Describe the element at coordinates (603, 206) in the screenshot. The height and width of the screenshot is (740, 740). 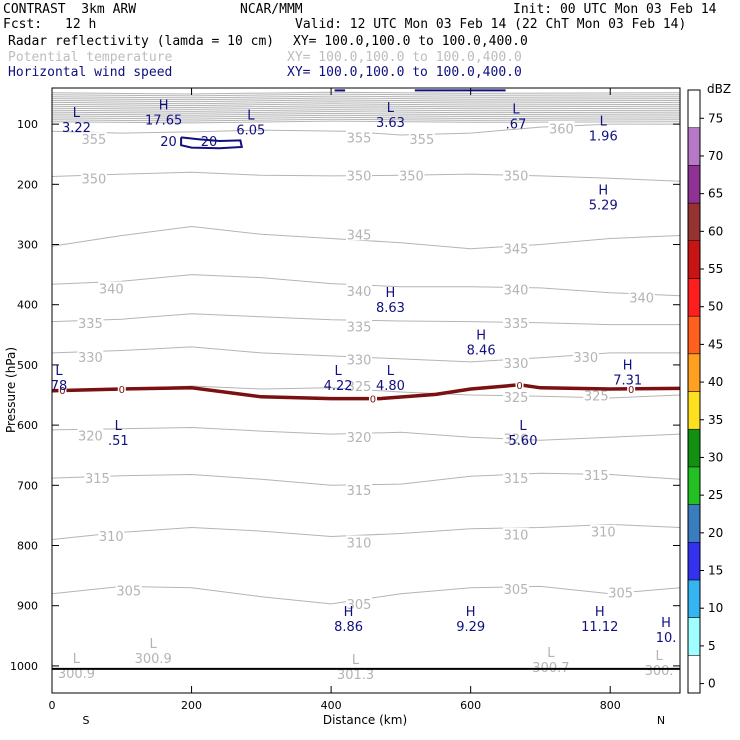
I see `extremum-value: 5.29` at that location.